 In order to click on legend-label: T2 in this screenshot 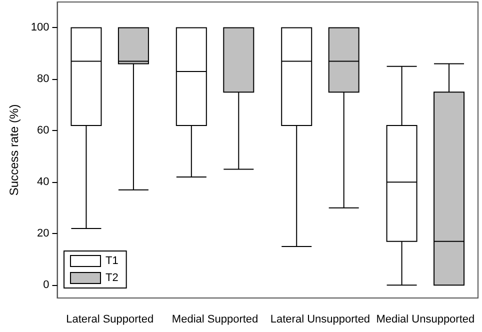, I will do `click(112, 278)`.